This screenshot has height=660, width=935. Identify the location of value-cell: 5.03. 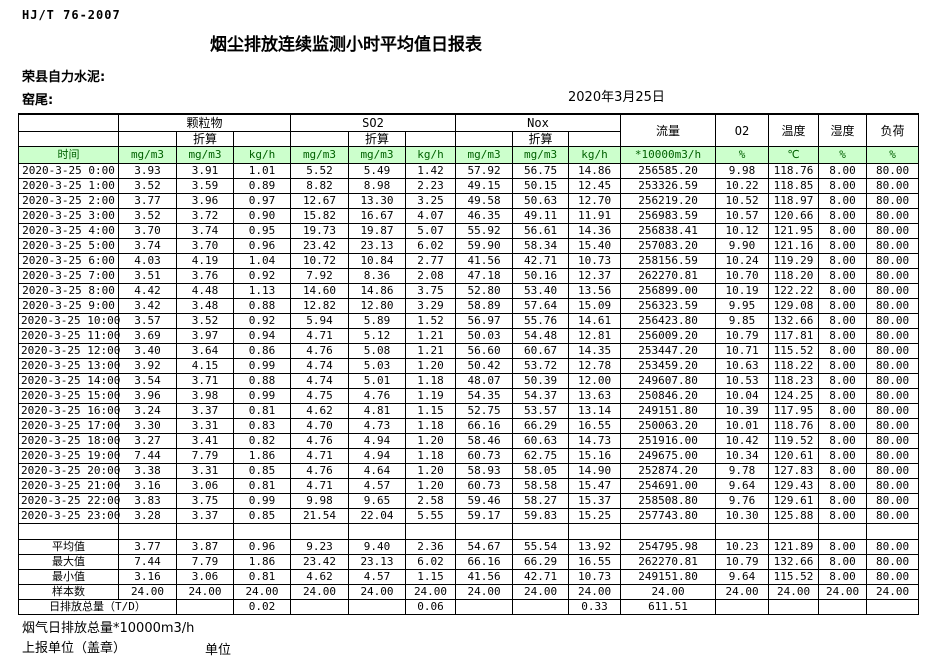
(377, 366).